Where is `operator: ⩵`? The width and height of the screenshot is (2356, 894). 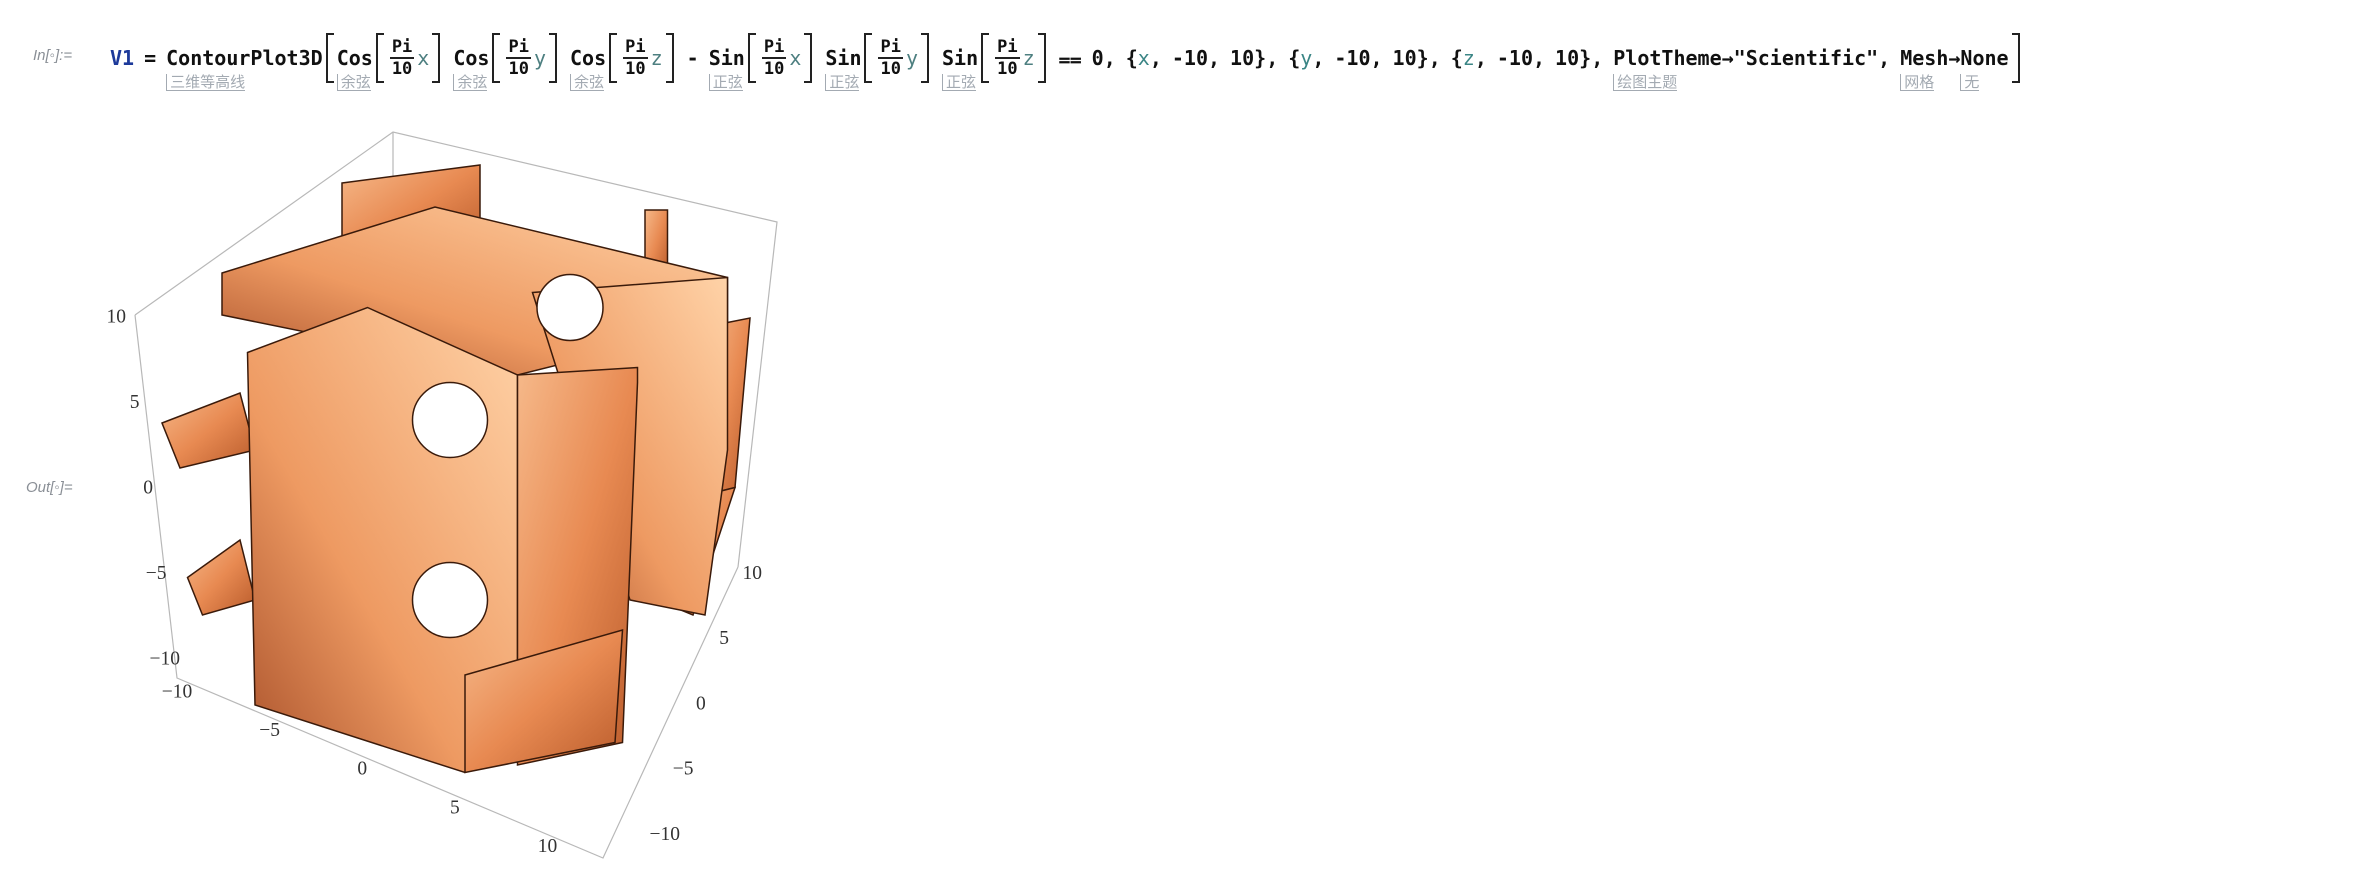 operator: ⩵ is located at coordinates (1070, 58).